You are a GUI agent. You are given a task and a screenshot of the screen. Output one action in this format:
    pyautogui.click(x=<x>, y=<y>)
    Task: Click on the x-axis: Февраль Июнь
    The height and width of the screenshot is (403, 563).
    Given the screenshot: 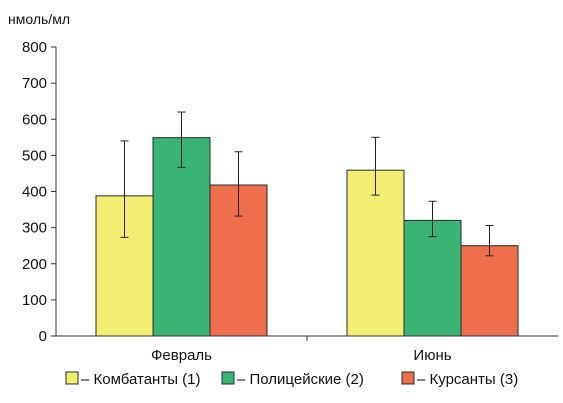 What is the action you would take?
    pyautogui.click(x=307, y=349)
    